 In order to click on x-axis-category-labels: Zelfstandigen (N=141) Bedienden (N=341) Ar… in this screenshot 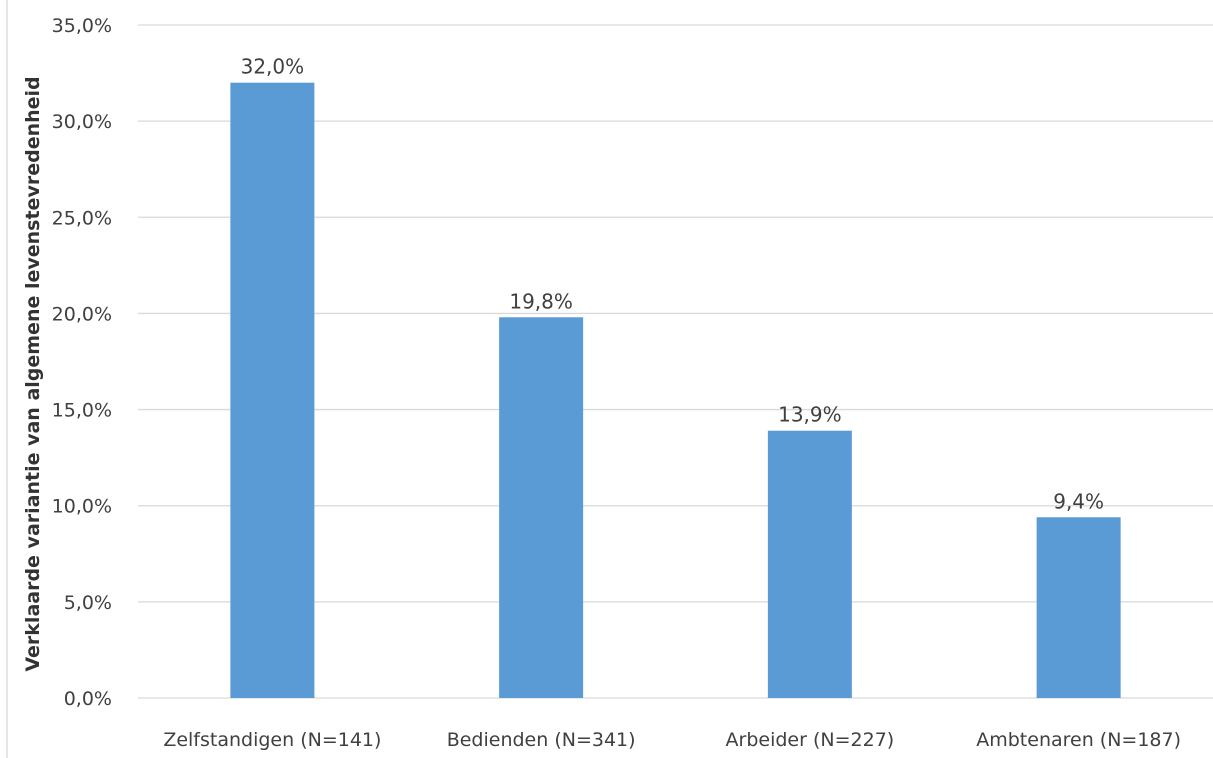, I will do `click(672, 740)`.